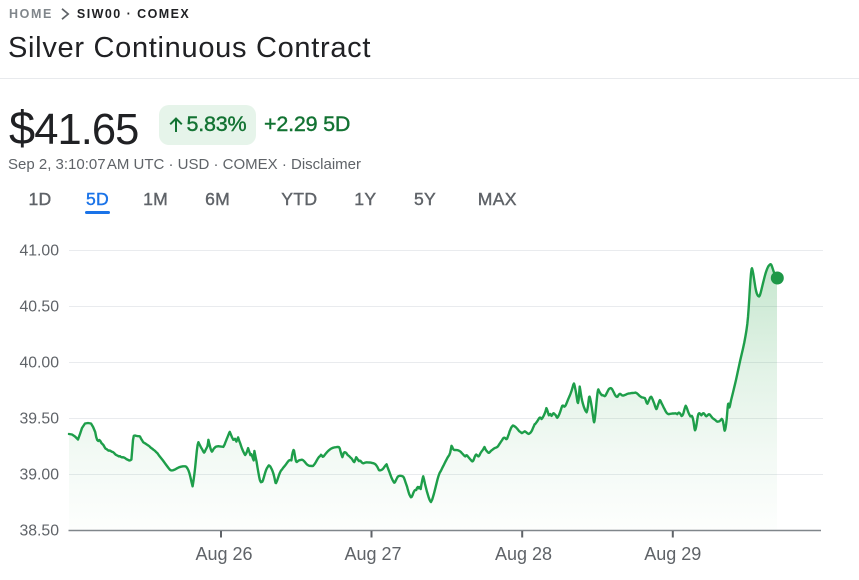  I want to click on svg-text: 40.00, so click(39, 362).